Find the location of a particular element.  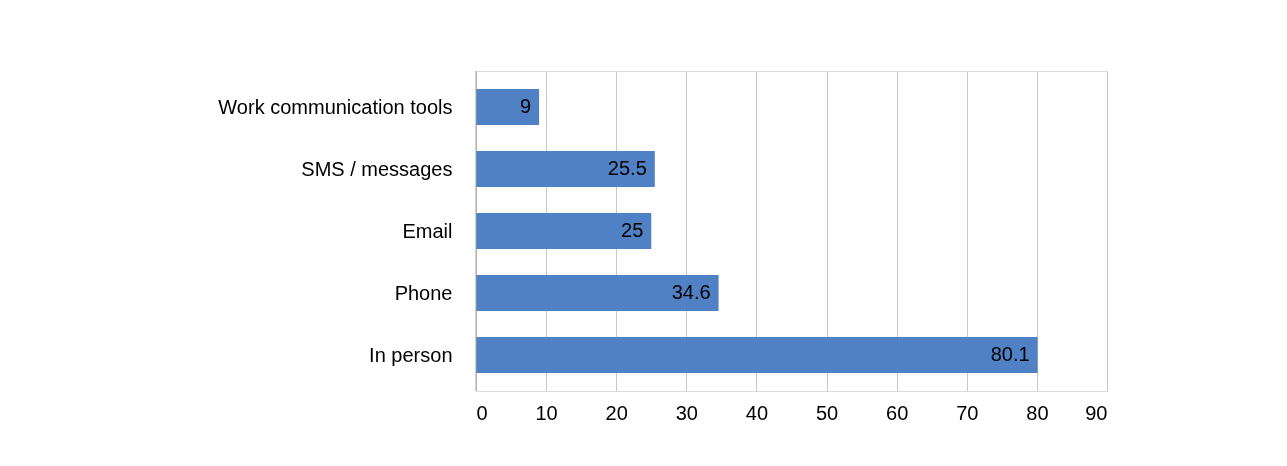

x-tick-label: 90 is located at coordinates (1096, 412).